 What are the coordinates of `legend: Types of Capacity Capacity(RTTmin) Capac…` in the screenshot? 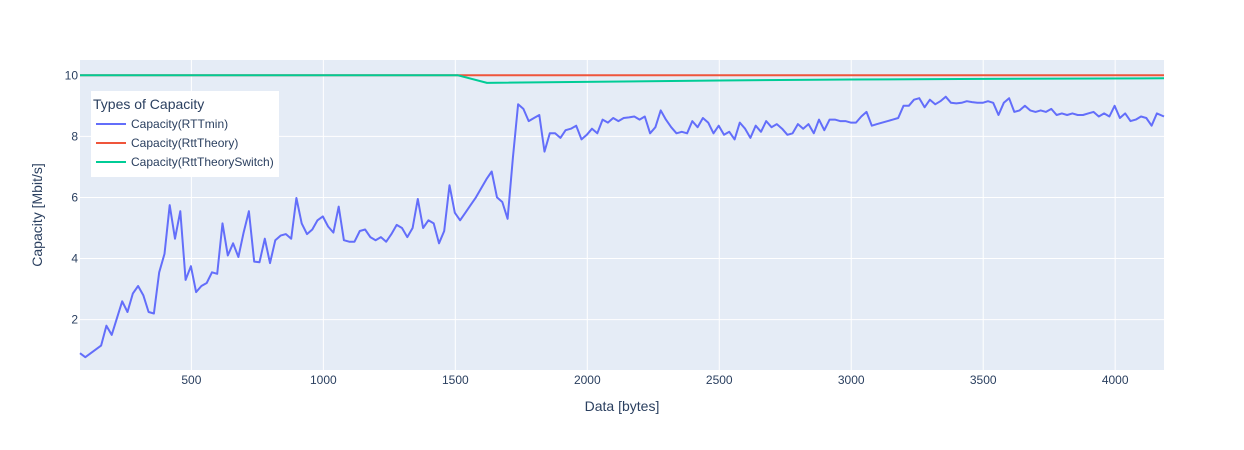 It's located at (185, 134).